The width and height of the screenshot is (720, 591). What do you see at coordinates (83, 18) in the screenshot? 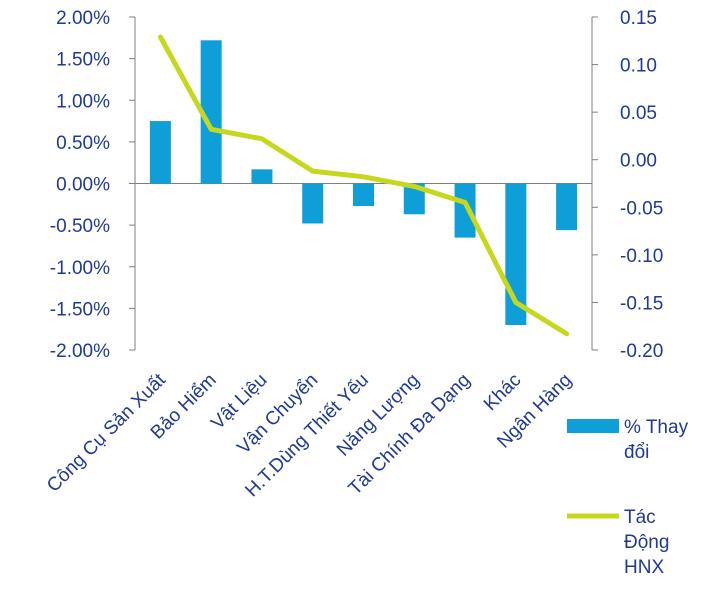
I see `left-tick-label: 2.00%` at bounding box center [83, 18].